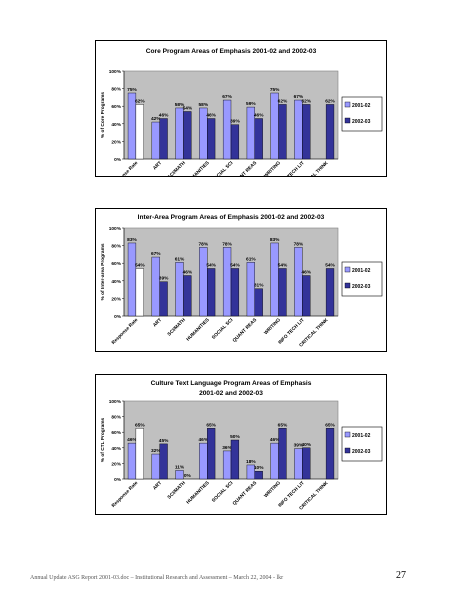 The height and width of the screenshot is (599, 463). Describe the element at coordinates (275, 90) in the screenshot. I see `data-label: 75%` at that location.